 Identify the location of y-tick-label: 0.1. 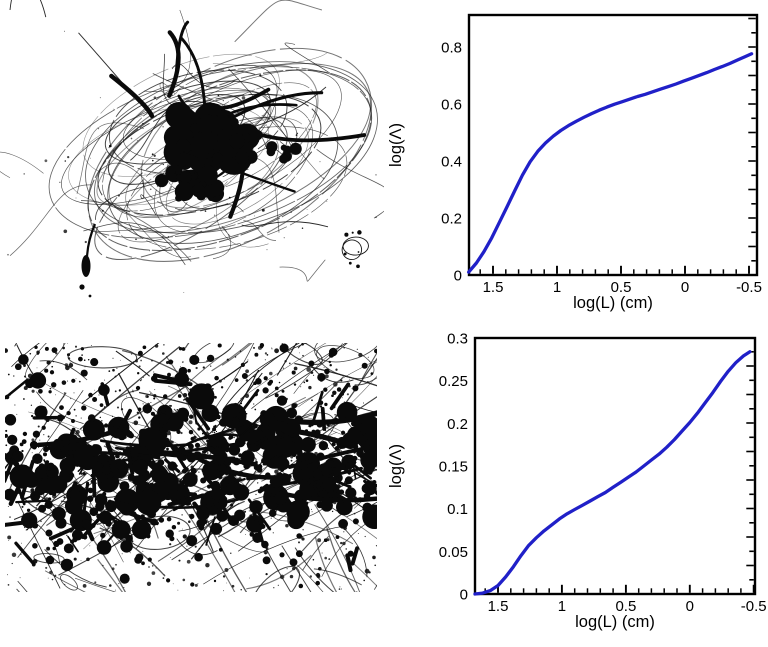
(457, 509).